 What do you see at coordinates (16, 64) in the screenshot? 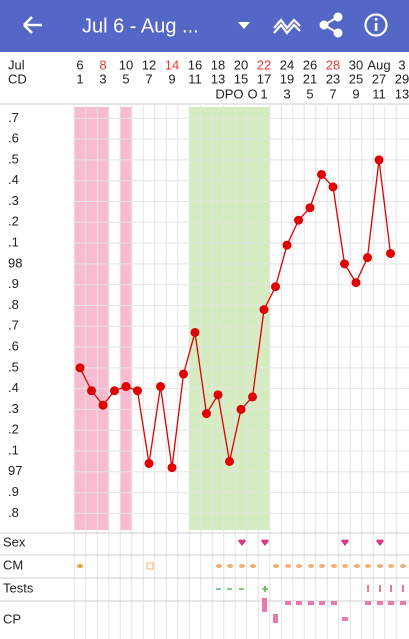
I see `month-label: Jul` at bounding box center [16, 64].